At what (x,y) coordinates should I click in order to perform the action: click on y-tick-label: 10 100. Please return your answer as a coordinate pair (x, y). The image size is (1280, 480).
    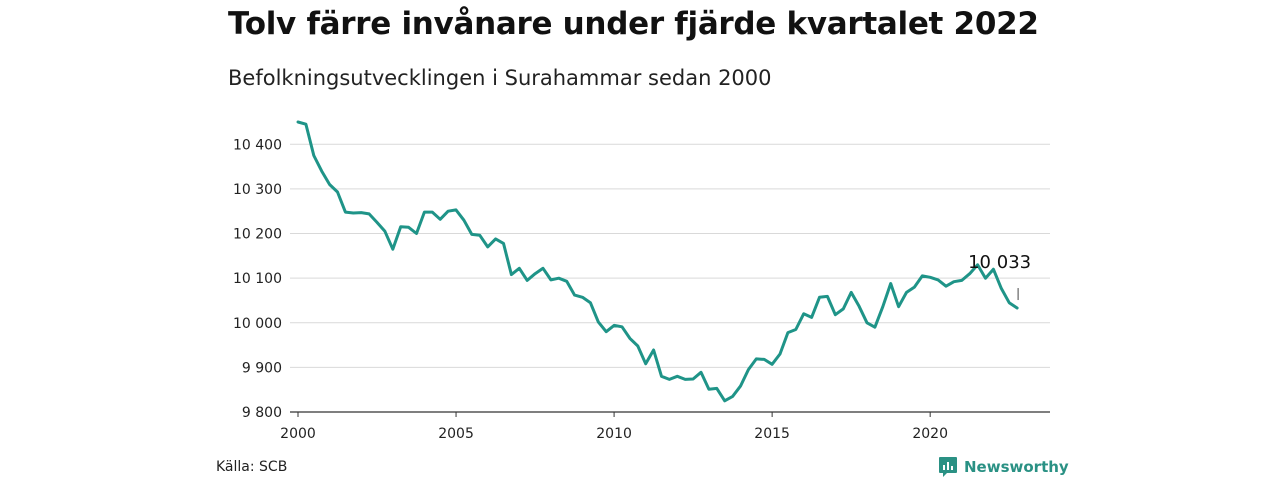
    Looking at the image, I should click on (257, 279).